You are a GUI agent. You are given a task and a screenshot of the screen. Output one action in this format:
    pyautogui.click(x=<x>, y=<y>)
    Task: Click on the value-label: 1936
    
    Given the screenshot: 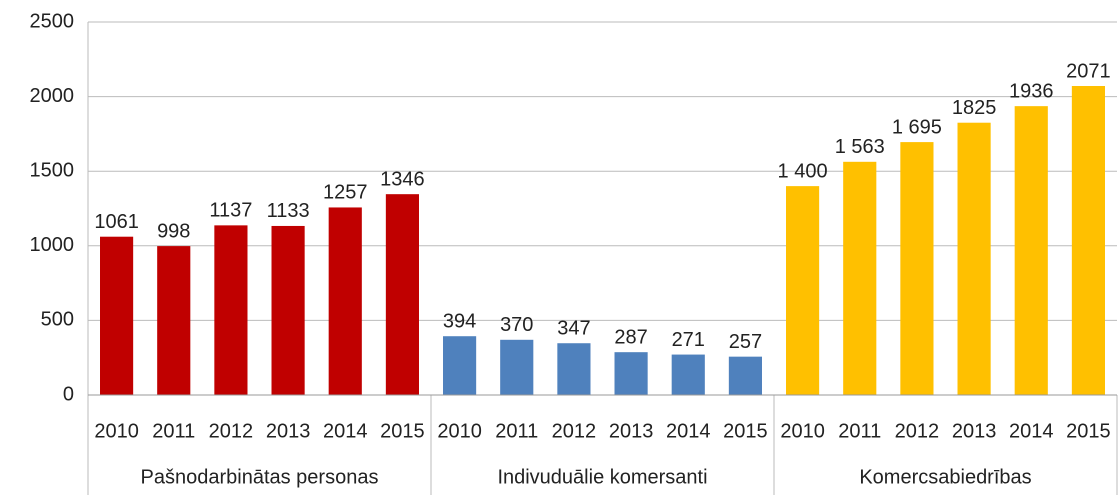 What is the action you would take?
    pyautogui.click(x=1031, y=91)
    